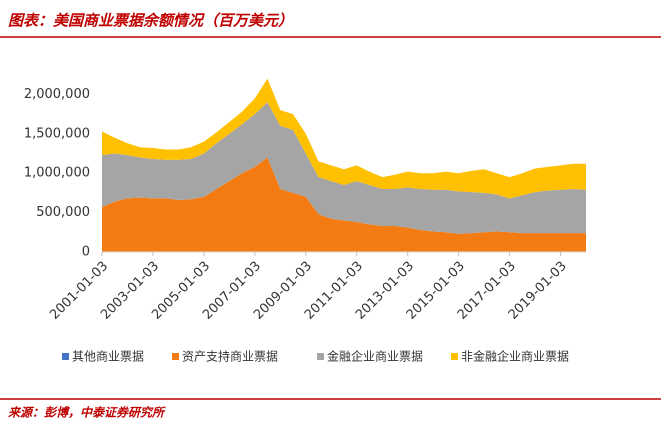 Image resolution: width=661 pixels, height=426 pixels. I want to click on legend-label: 其他商业票据, so click(108, 356).